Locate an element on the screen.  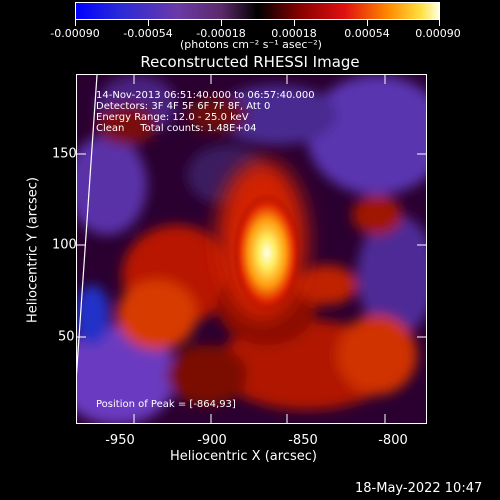
plot-title: Reconstructed RHESSI Image is located at coordinates (250, 62).